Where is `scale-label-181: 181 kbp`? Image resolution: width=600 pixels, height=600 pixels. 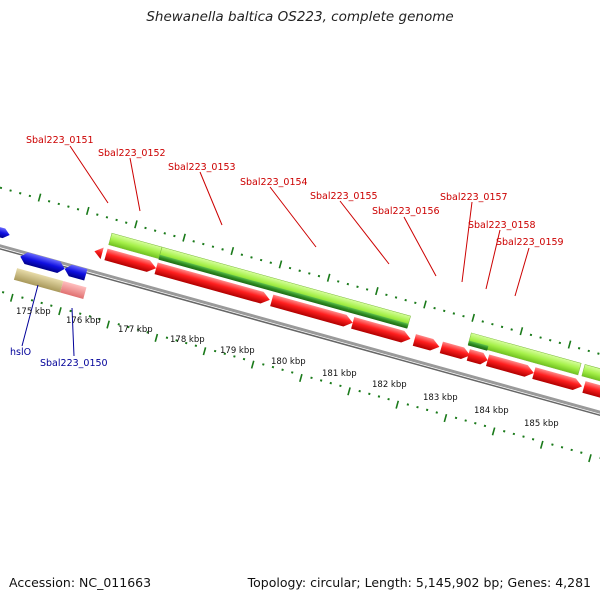 scale-label-181: 181 kbp is located at coordinates (339, 374).